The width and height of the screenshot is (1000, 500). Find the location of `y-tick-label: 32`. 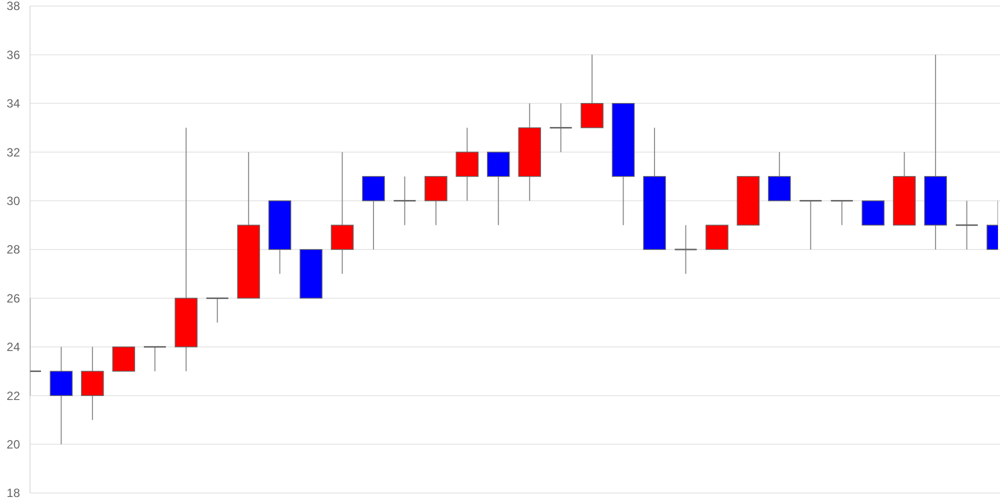

y-tick-label: 32 is located at coordinates (13, 152).